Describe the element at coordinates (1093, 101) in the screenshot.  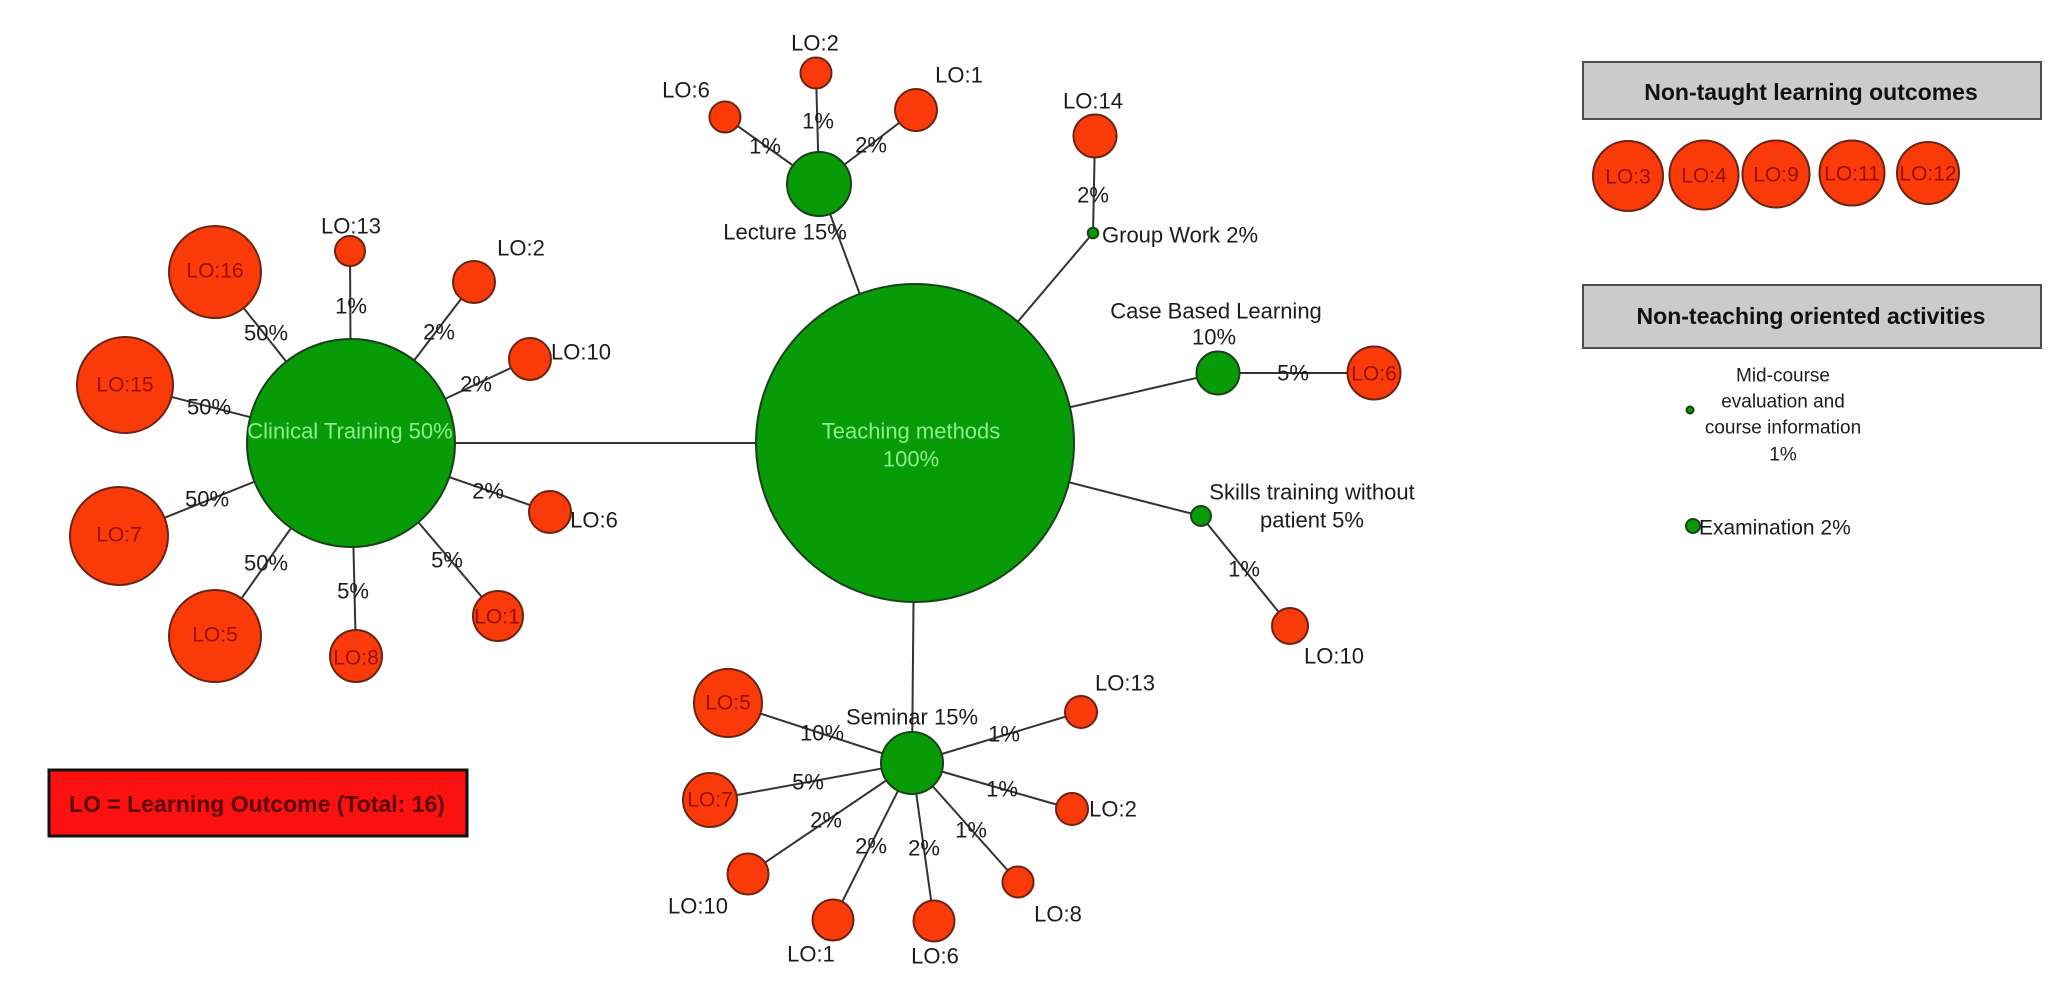
I see `svg-text: LO:14` at that location.